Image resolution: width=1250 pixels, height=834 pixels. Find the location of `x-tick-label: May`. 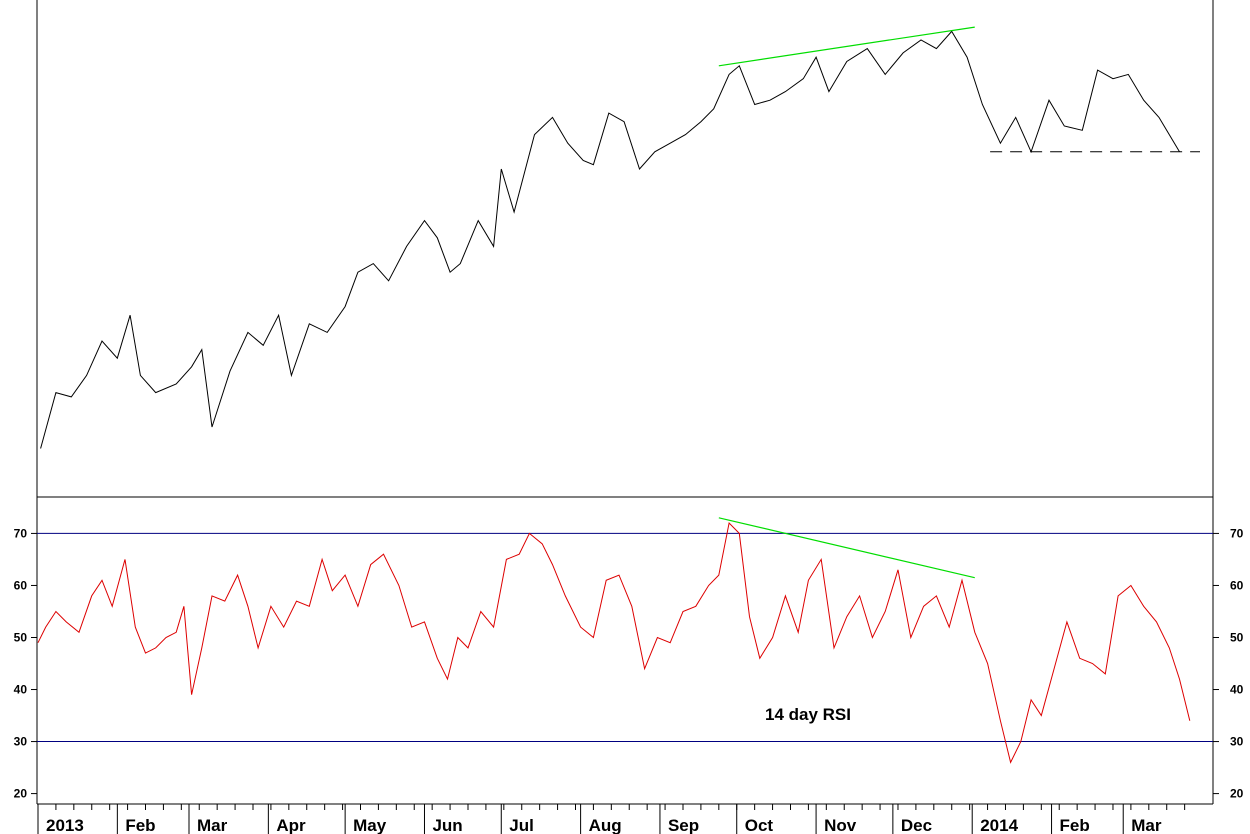

x-tick-label: May is located at coordinates (370, 825).